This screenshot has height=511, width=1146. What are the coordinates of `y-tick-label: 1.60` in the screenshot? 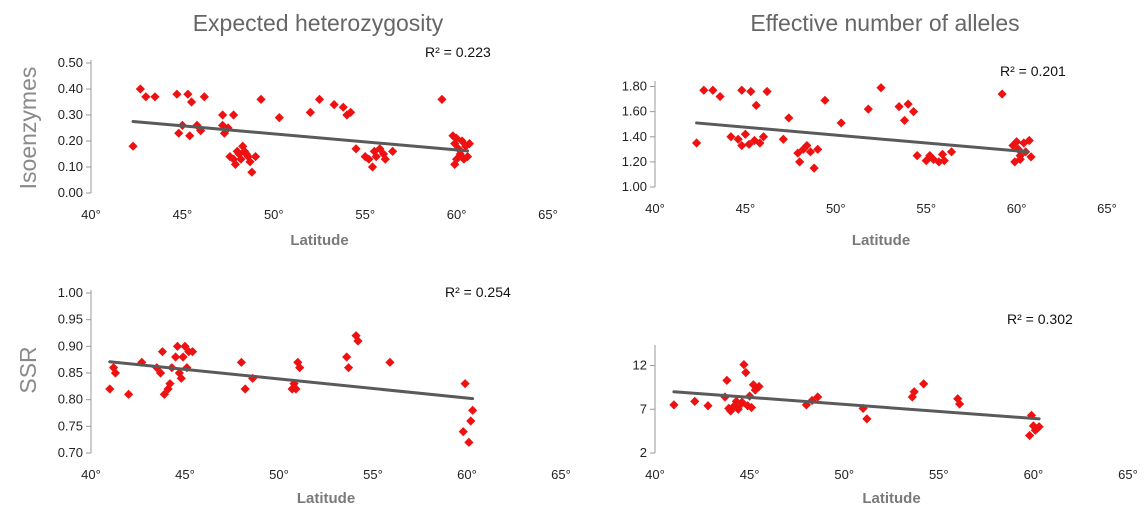 It's located at (634, 111).